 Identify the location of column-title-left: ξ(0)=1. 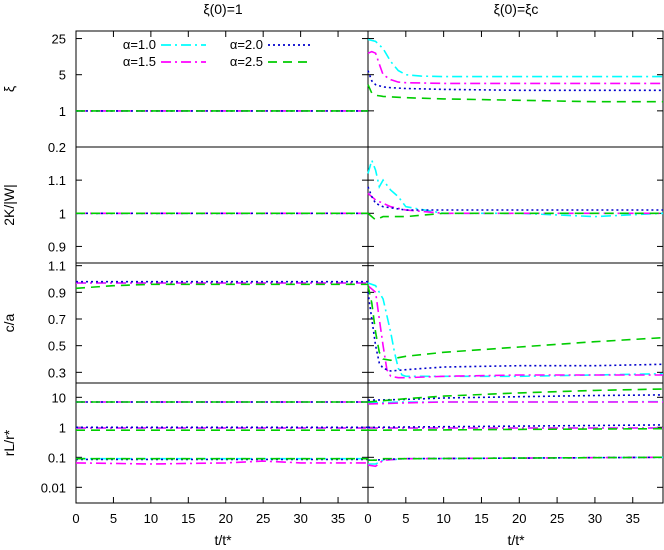
(223, 9).